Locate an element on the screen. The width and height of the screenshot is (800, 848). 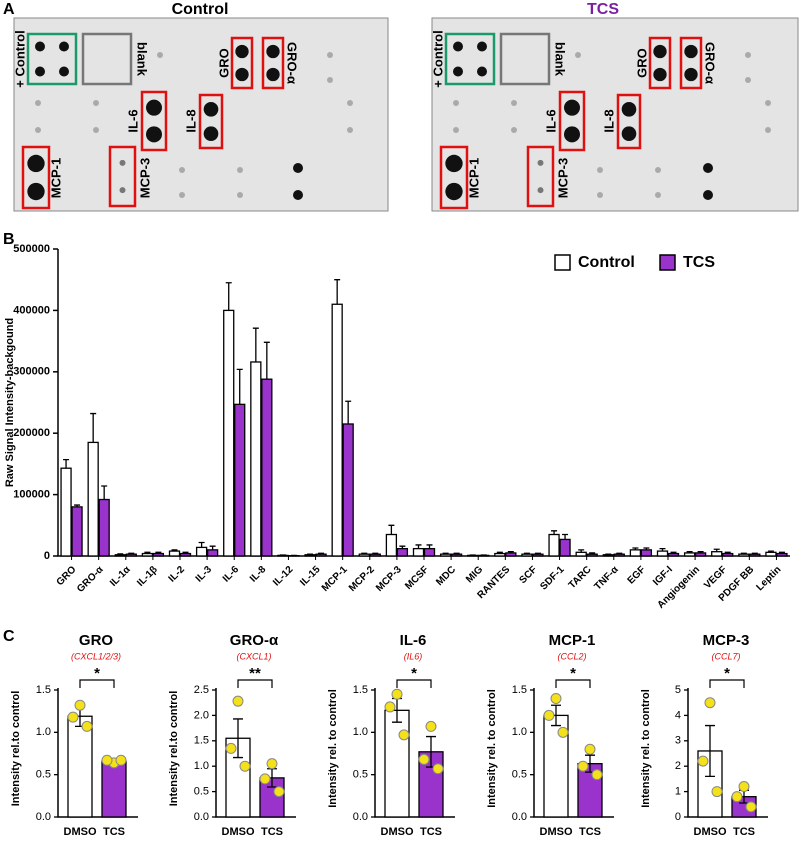
panel-label: C is located at coordinates (9, 636).